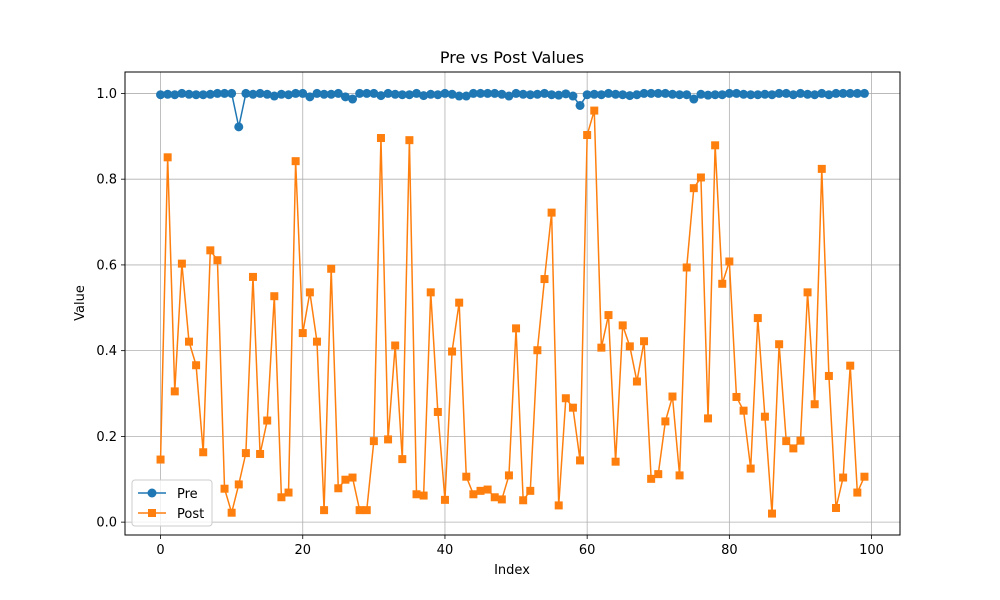 The image size is (1000, 600). I want to click on legend-marker-pre, so click(152, 493).